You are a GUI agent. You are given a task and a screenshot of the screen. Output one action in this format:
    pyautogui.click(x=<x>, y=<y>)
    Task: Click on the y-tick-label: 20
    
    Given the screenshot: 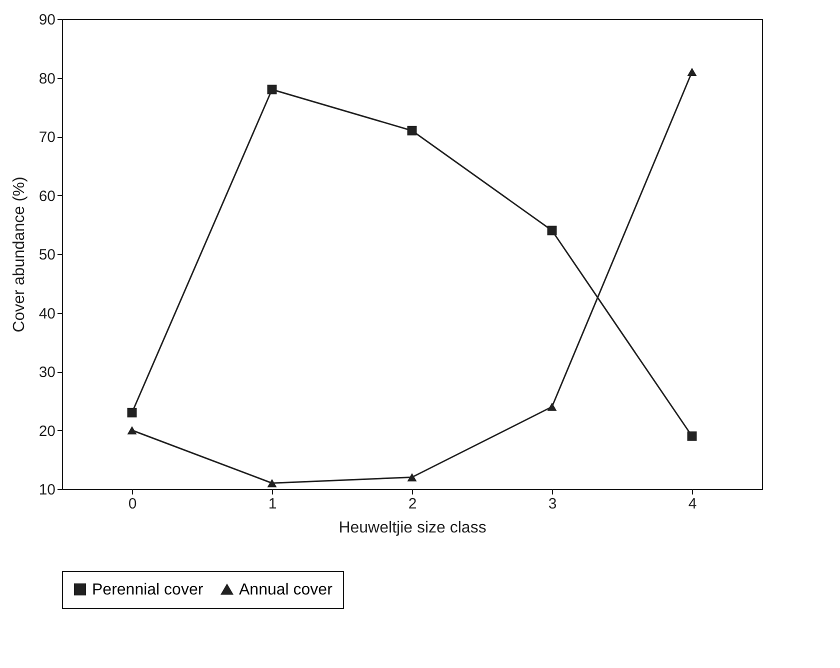 What is the action you would take?
    pyautogui.click(x=47, y=431)
    